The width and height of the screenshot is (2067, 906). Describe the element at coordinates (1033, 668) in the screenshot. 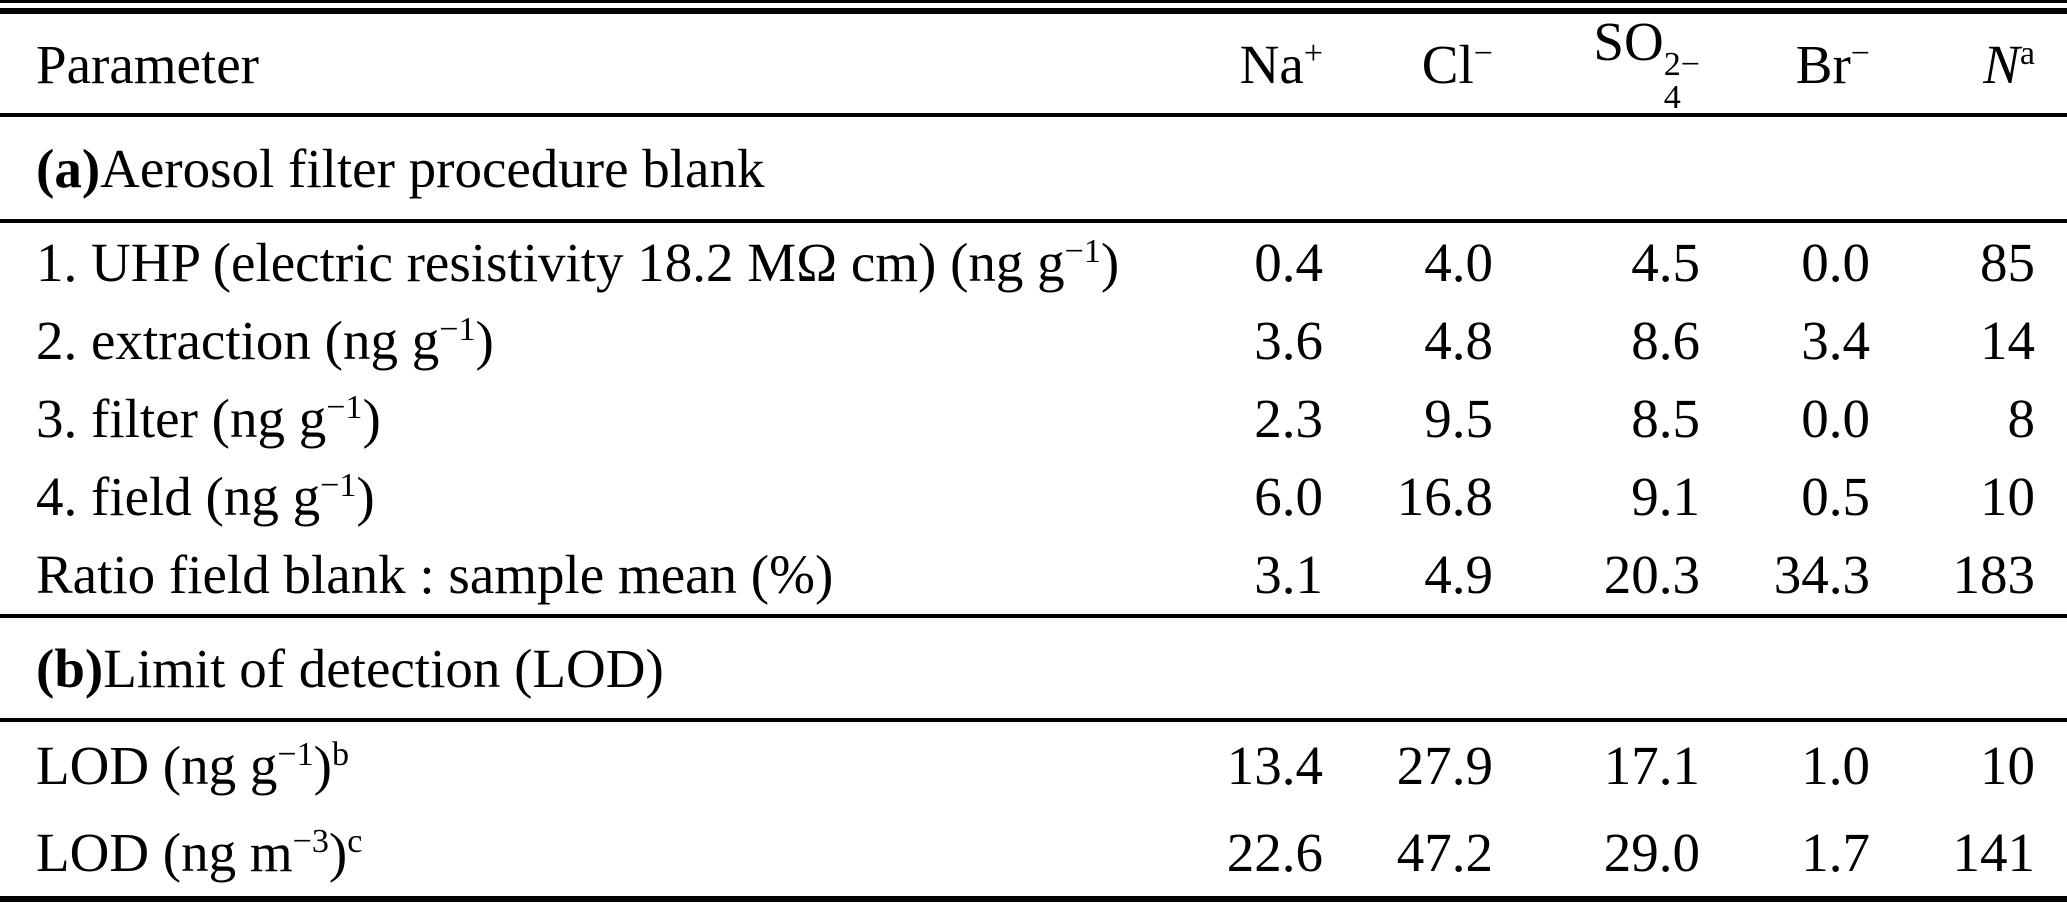

I see `section-b: (b) Limit of detection (LOD)` at that location.